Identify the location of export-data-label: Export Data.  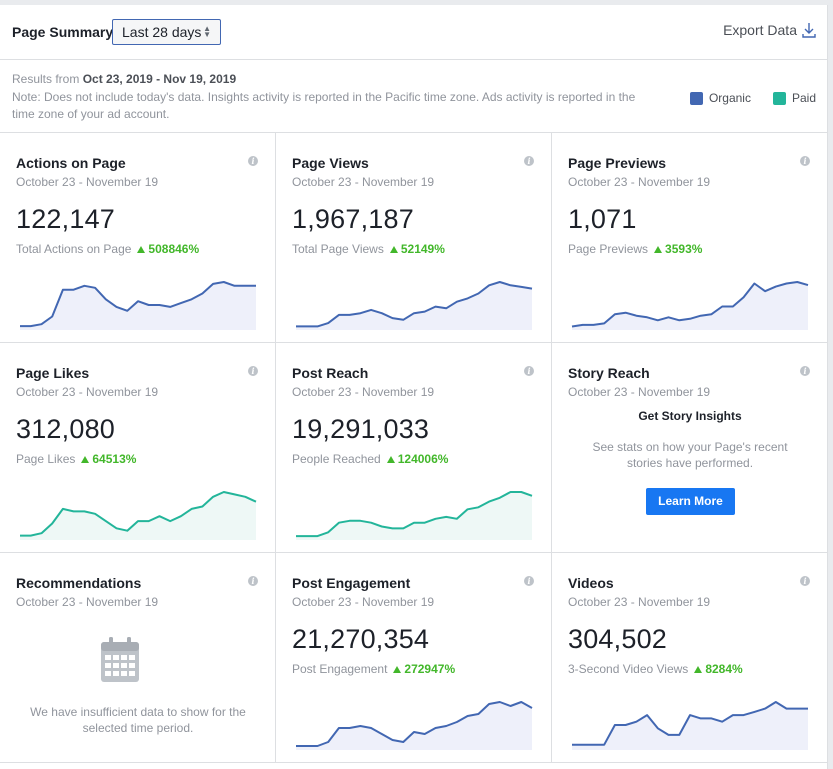
(760, 30).